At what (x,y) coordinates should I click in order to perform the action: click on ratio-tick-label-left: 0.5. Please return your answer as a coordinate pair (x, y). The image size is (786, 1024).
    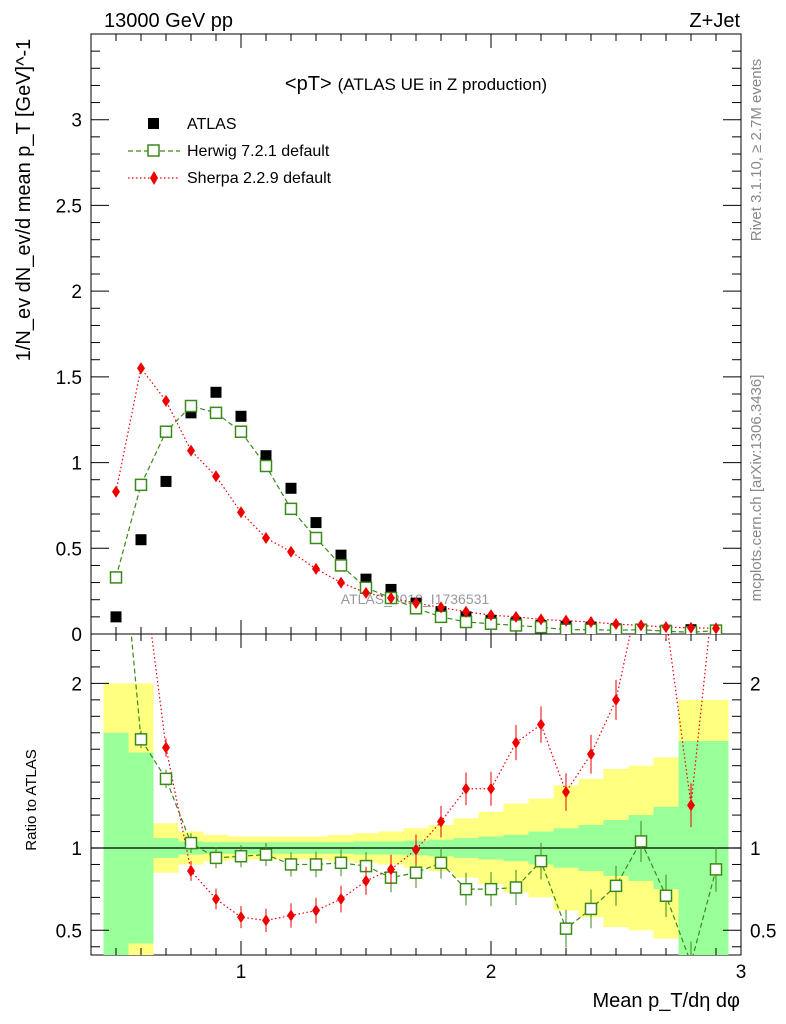
    Looking at the image, I should click on (69, 931).